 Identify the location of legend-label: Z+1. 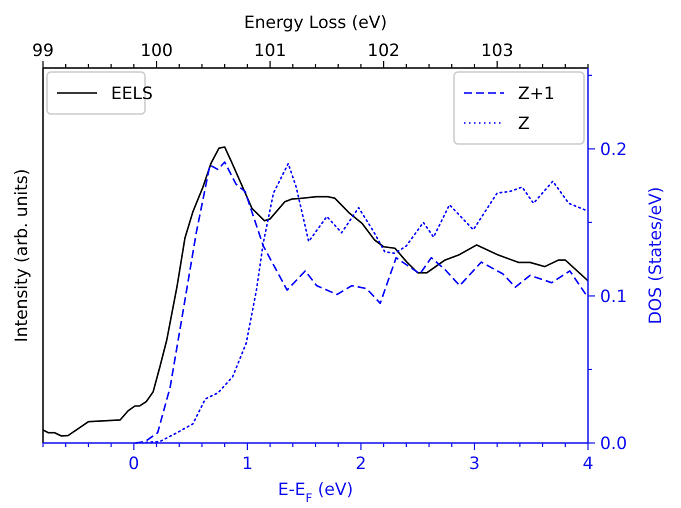
(536, 94).